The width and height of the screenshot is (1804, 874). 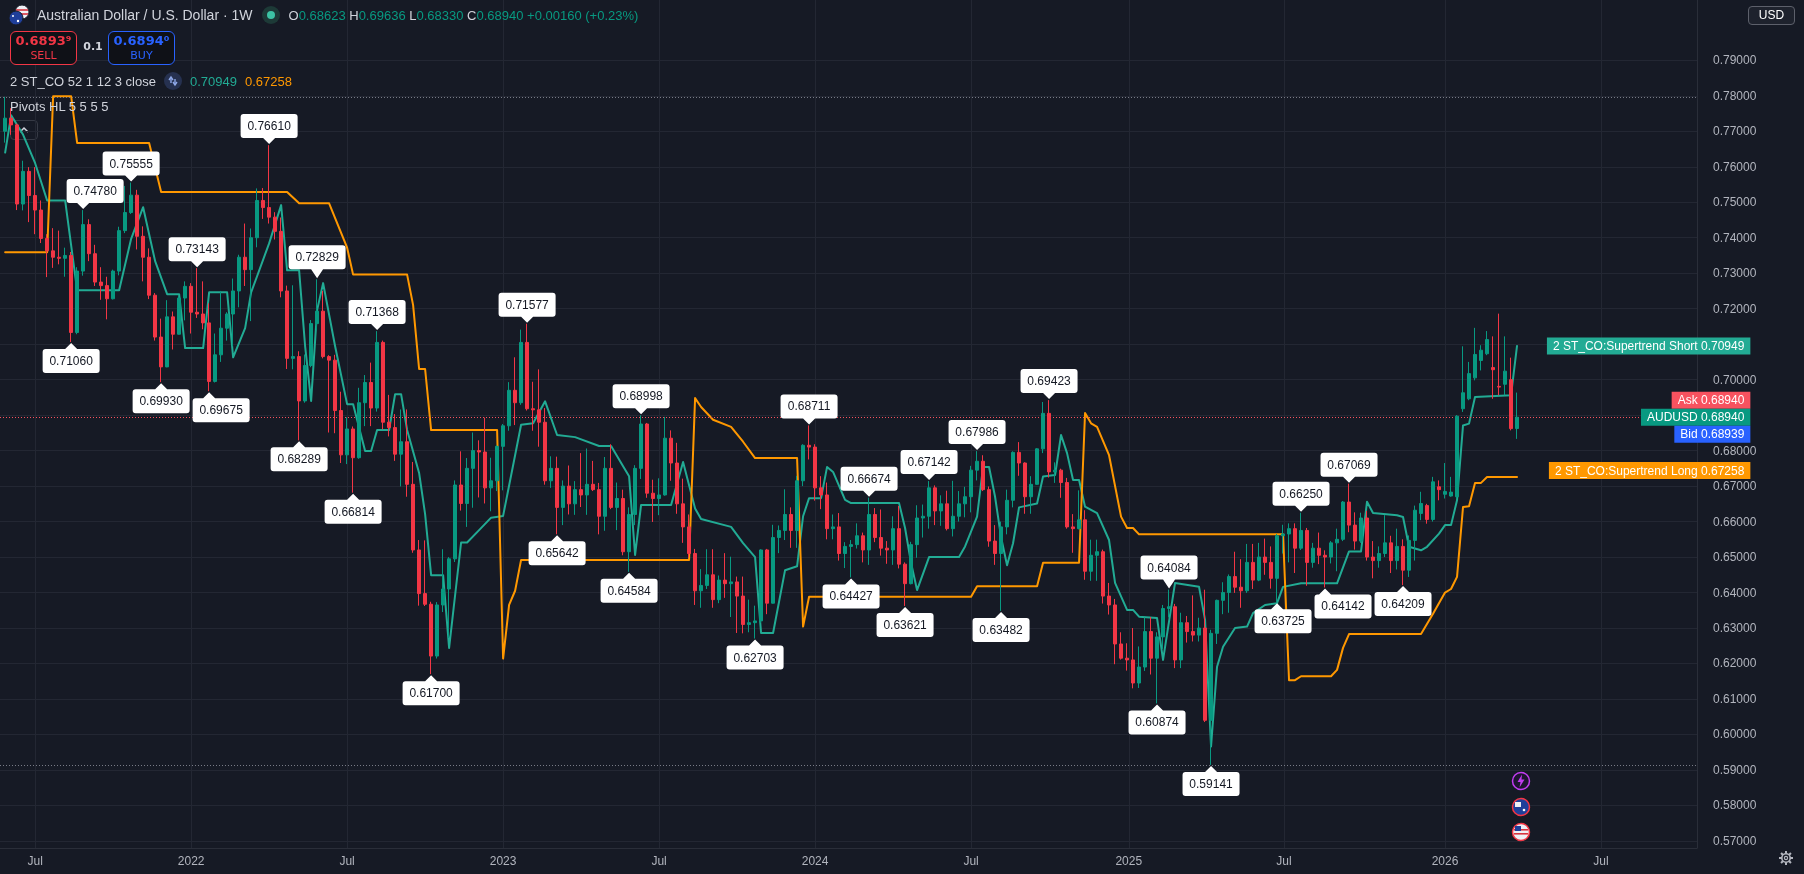 What do you see at coordinates (1445, 861) in the screenshot?
I see `x-tick-label: 2026` at bounding box center [1445, 861].